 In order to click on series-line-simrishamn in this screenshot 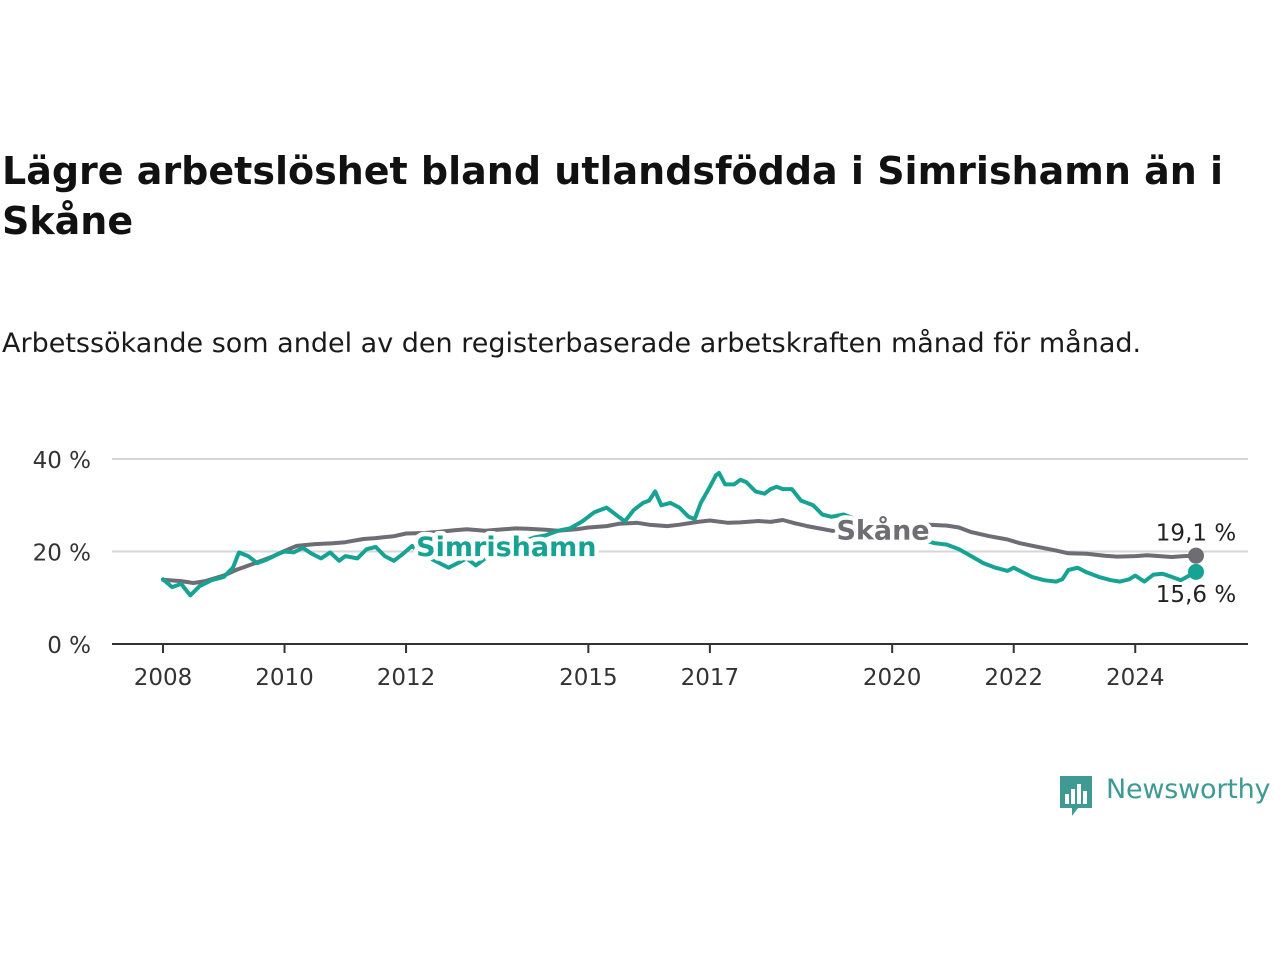, I will do `click(679, 534)`.